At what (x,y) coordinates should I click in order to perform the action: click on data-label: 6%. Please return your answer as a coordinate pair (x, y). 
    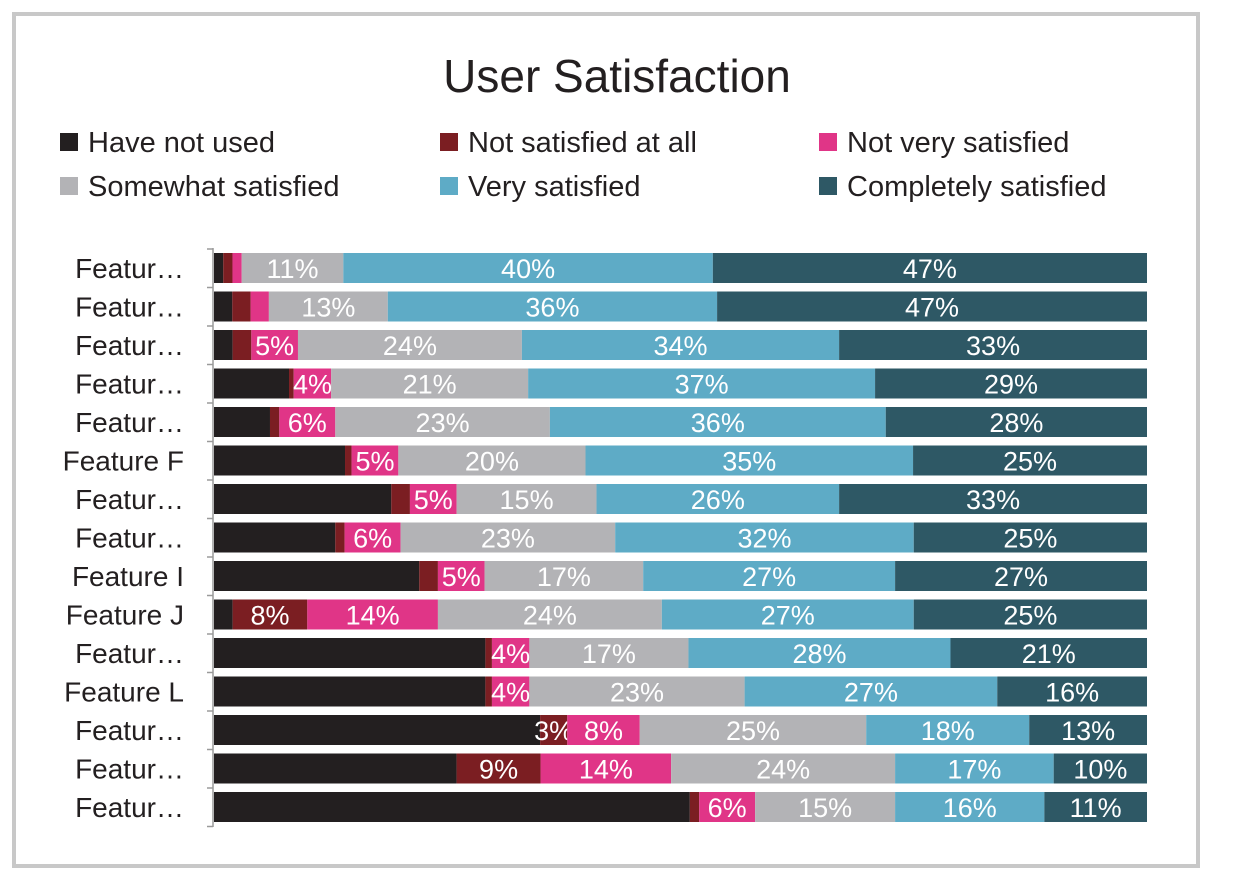
    Looking at the image, I should click on (727, 808).